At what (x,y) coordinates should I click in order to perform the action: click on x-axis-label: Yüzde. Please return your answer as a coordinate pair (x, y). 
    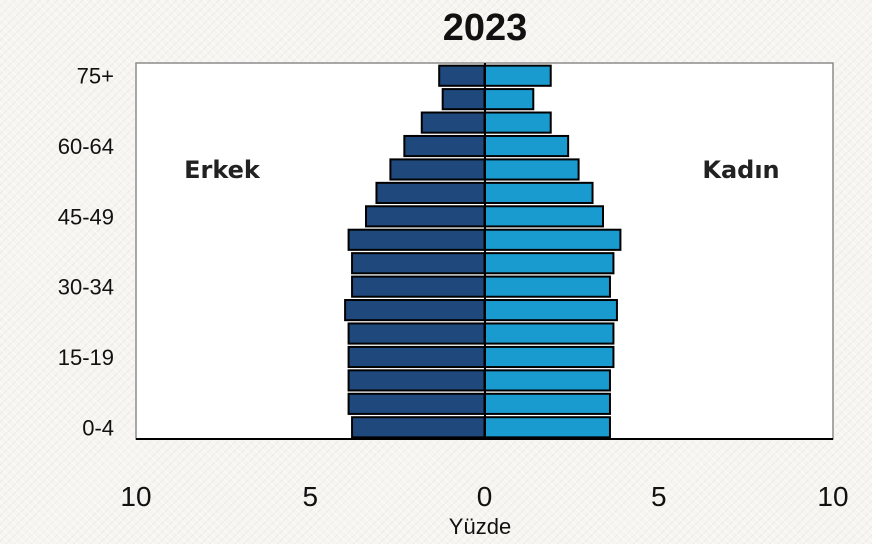
    Looking at the image, I should click on (480, 526).